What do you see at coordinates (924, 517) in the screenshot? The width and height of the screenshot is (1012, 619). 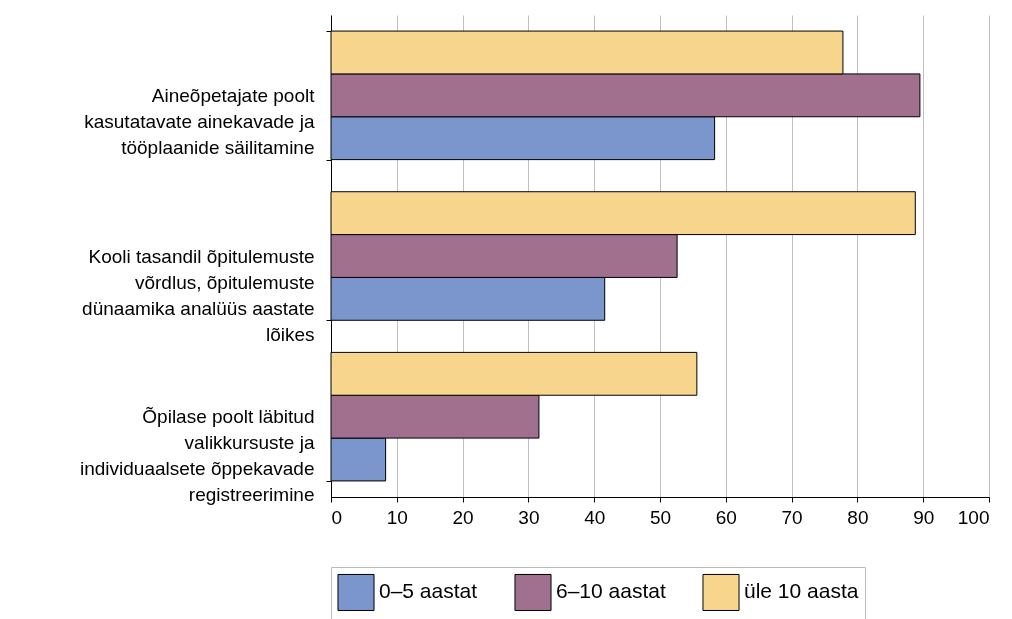 I see `x-tick-label: 90` at bounding box center [924, 517].